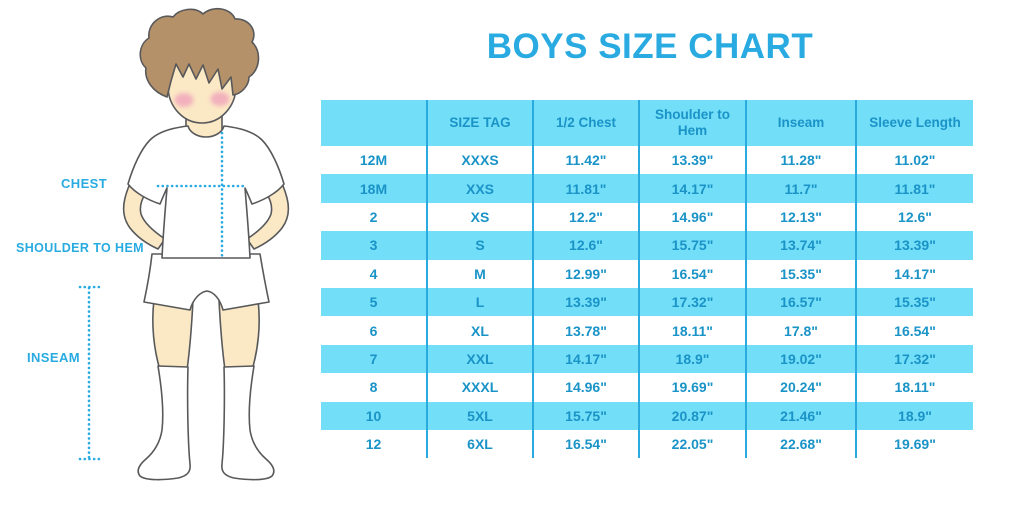 The image size is (1024, 512). Describe the element at coordinates (374, 359) in the screenshot. I see `age-cell: 7` at that location.